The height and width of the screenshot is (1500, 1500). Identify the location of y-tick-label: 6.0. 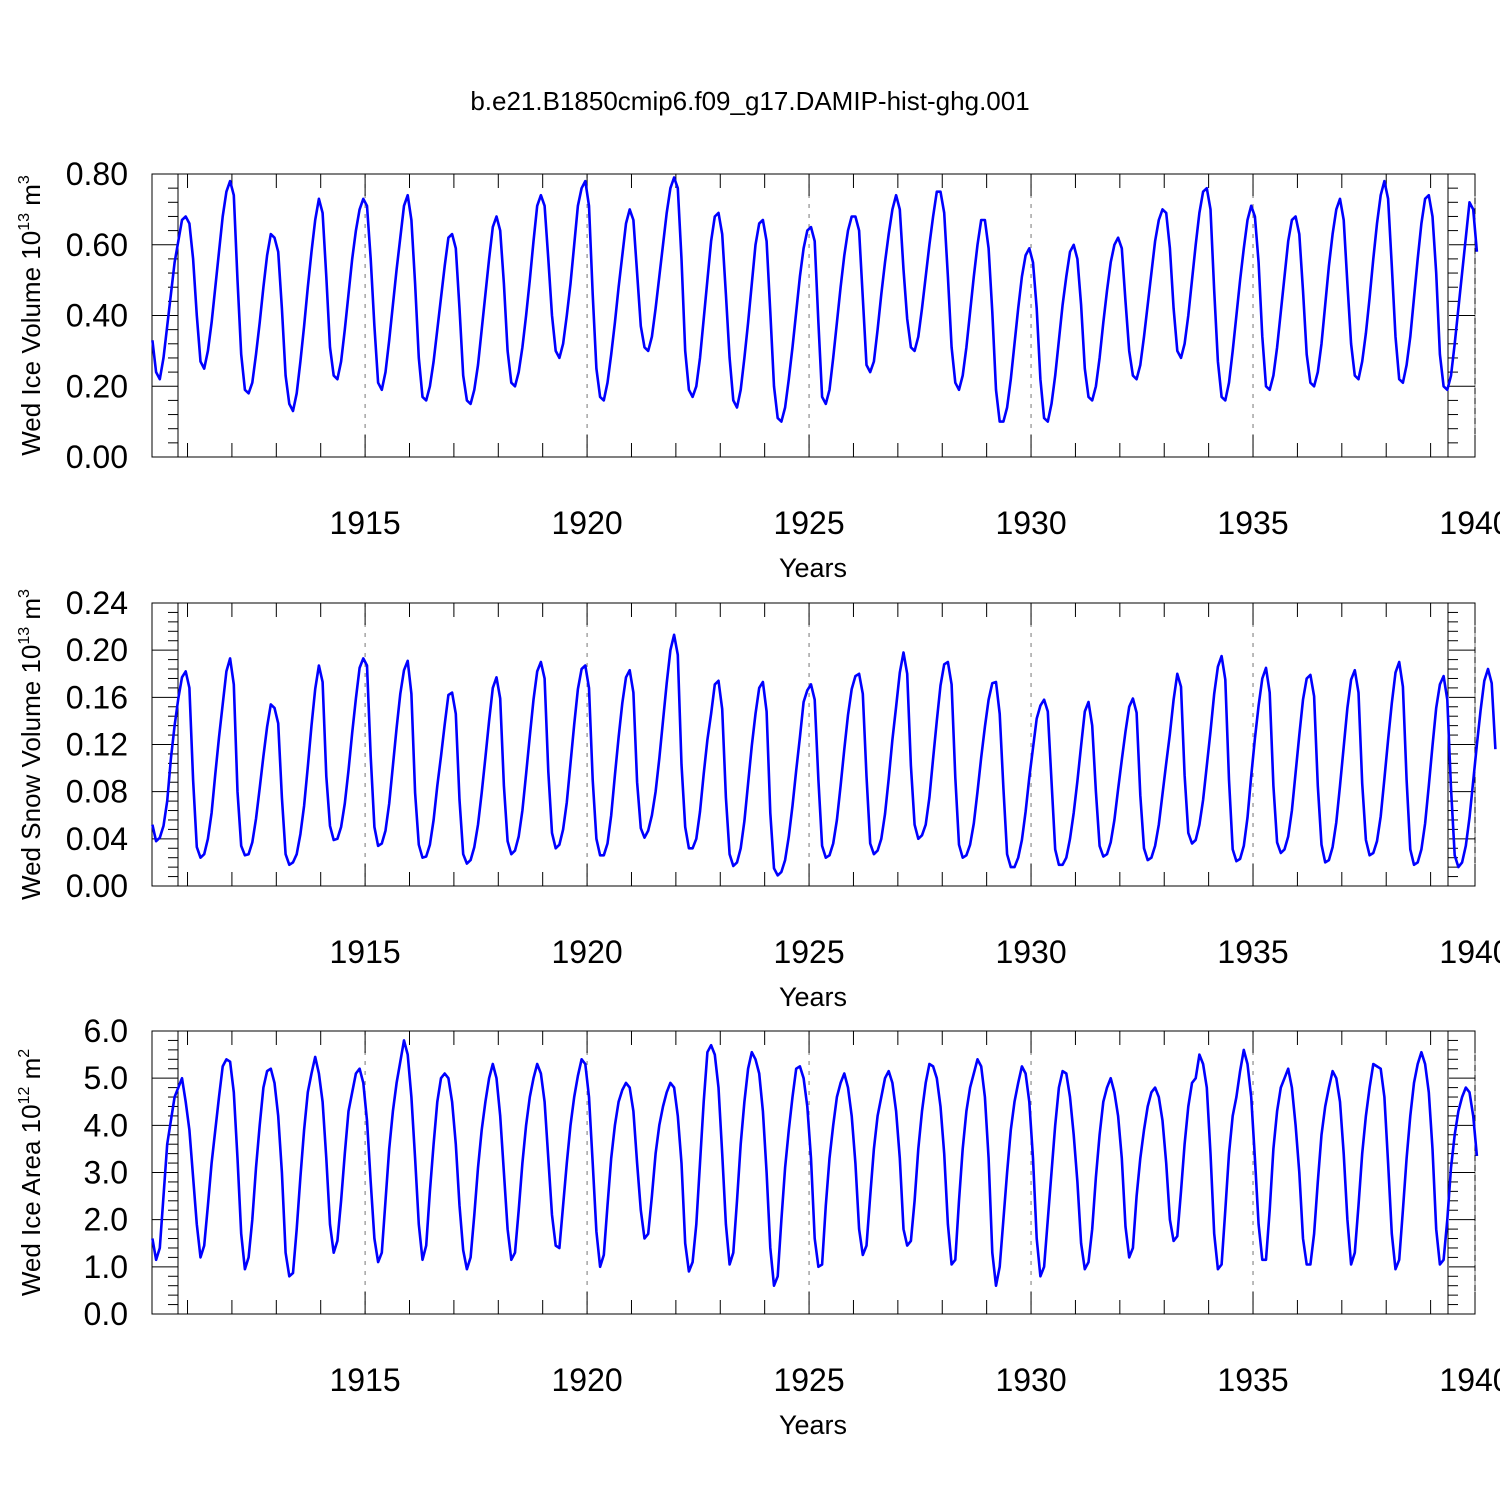
(106, 1031).